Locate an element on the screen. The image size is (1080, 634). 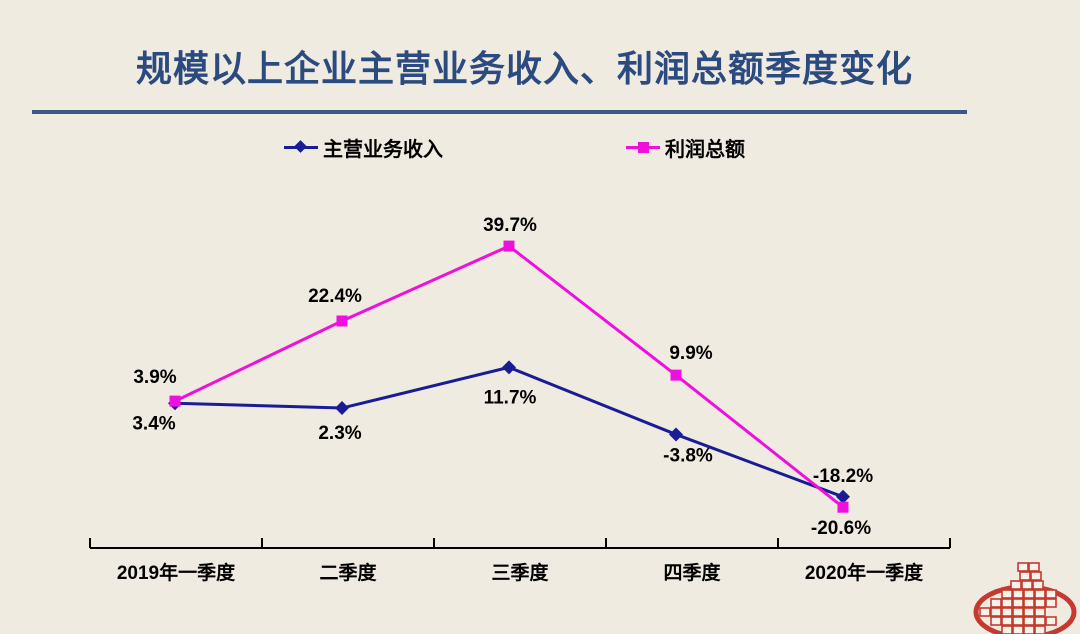
data-point-label: 2.3% is located at coordinates (339, 433).